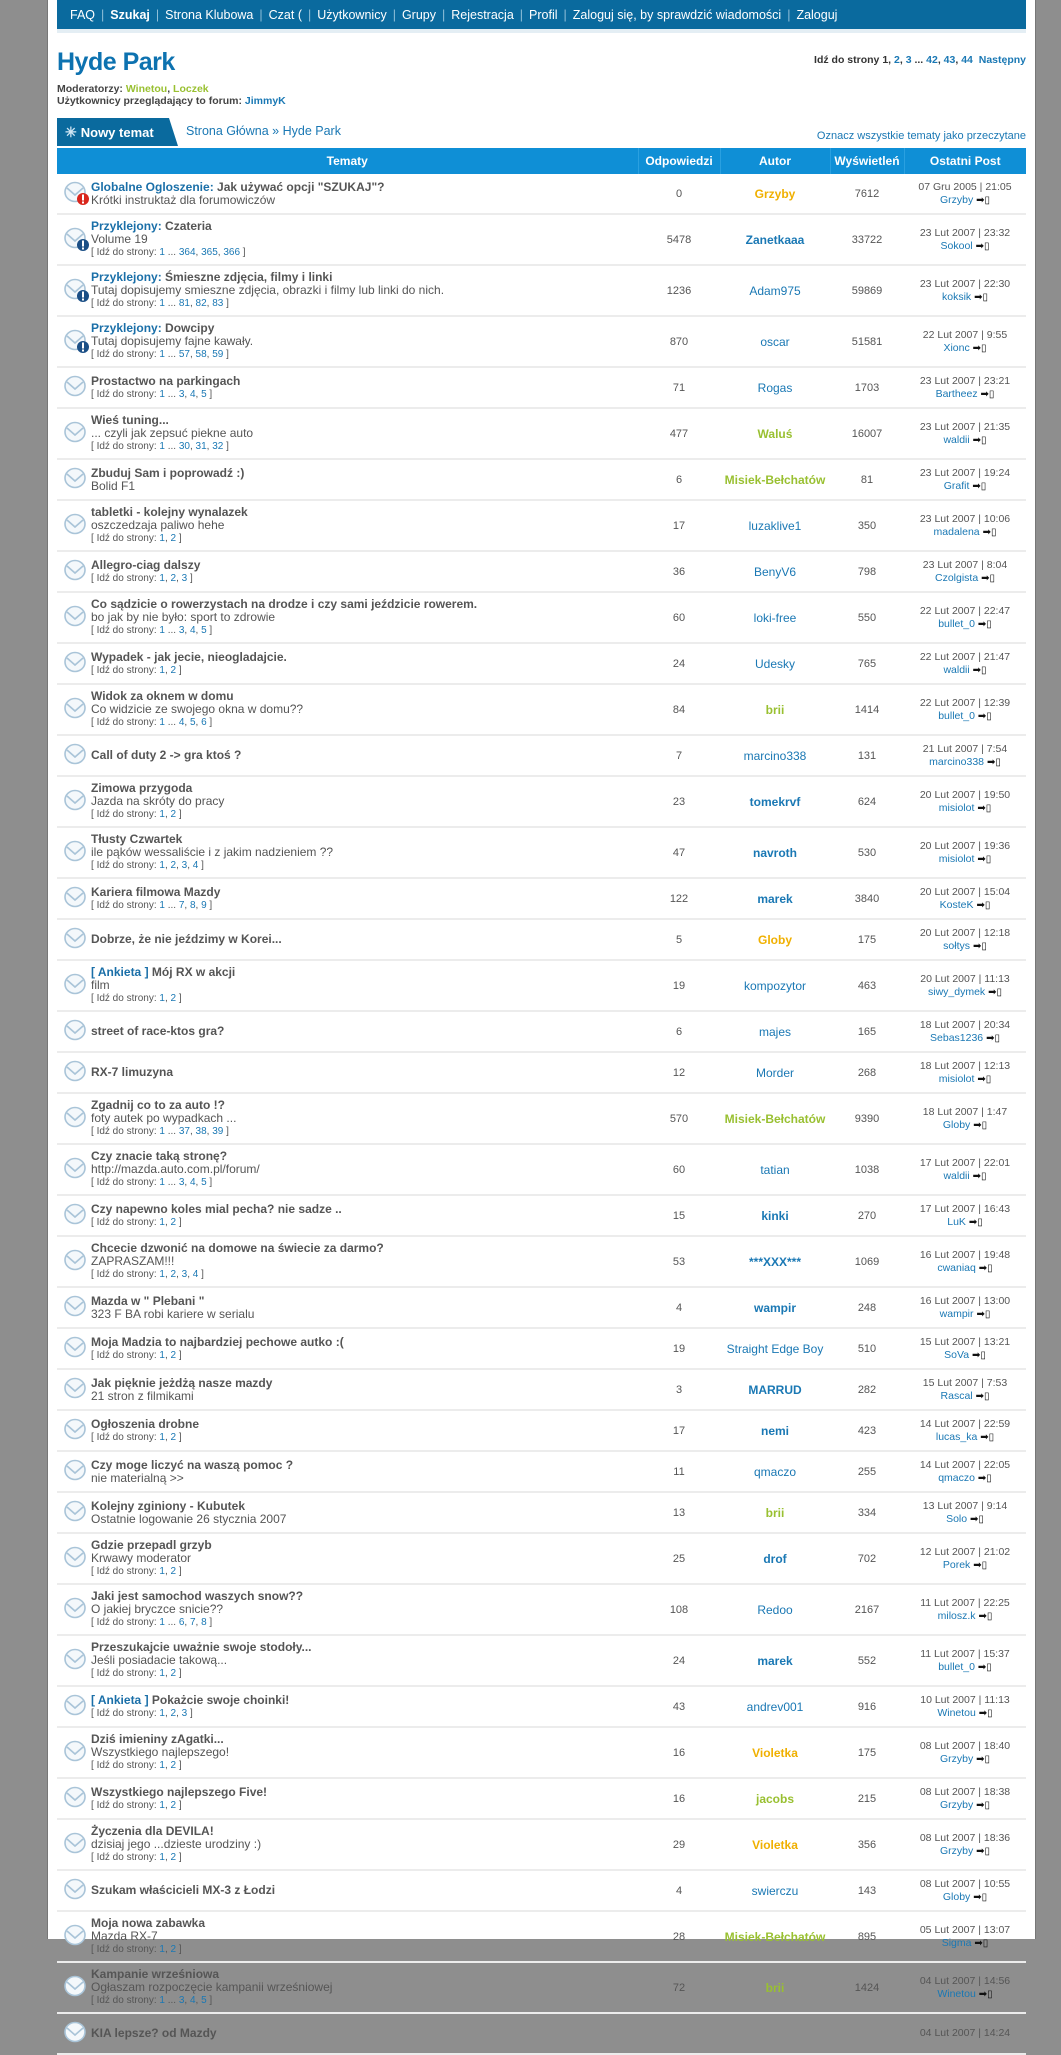 The image size is (1061, 2055). Describe the element at coordinates (774, 1798) in the screenshot. I see `author-link: jacobs` at that location.